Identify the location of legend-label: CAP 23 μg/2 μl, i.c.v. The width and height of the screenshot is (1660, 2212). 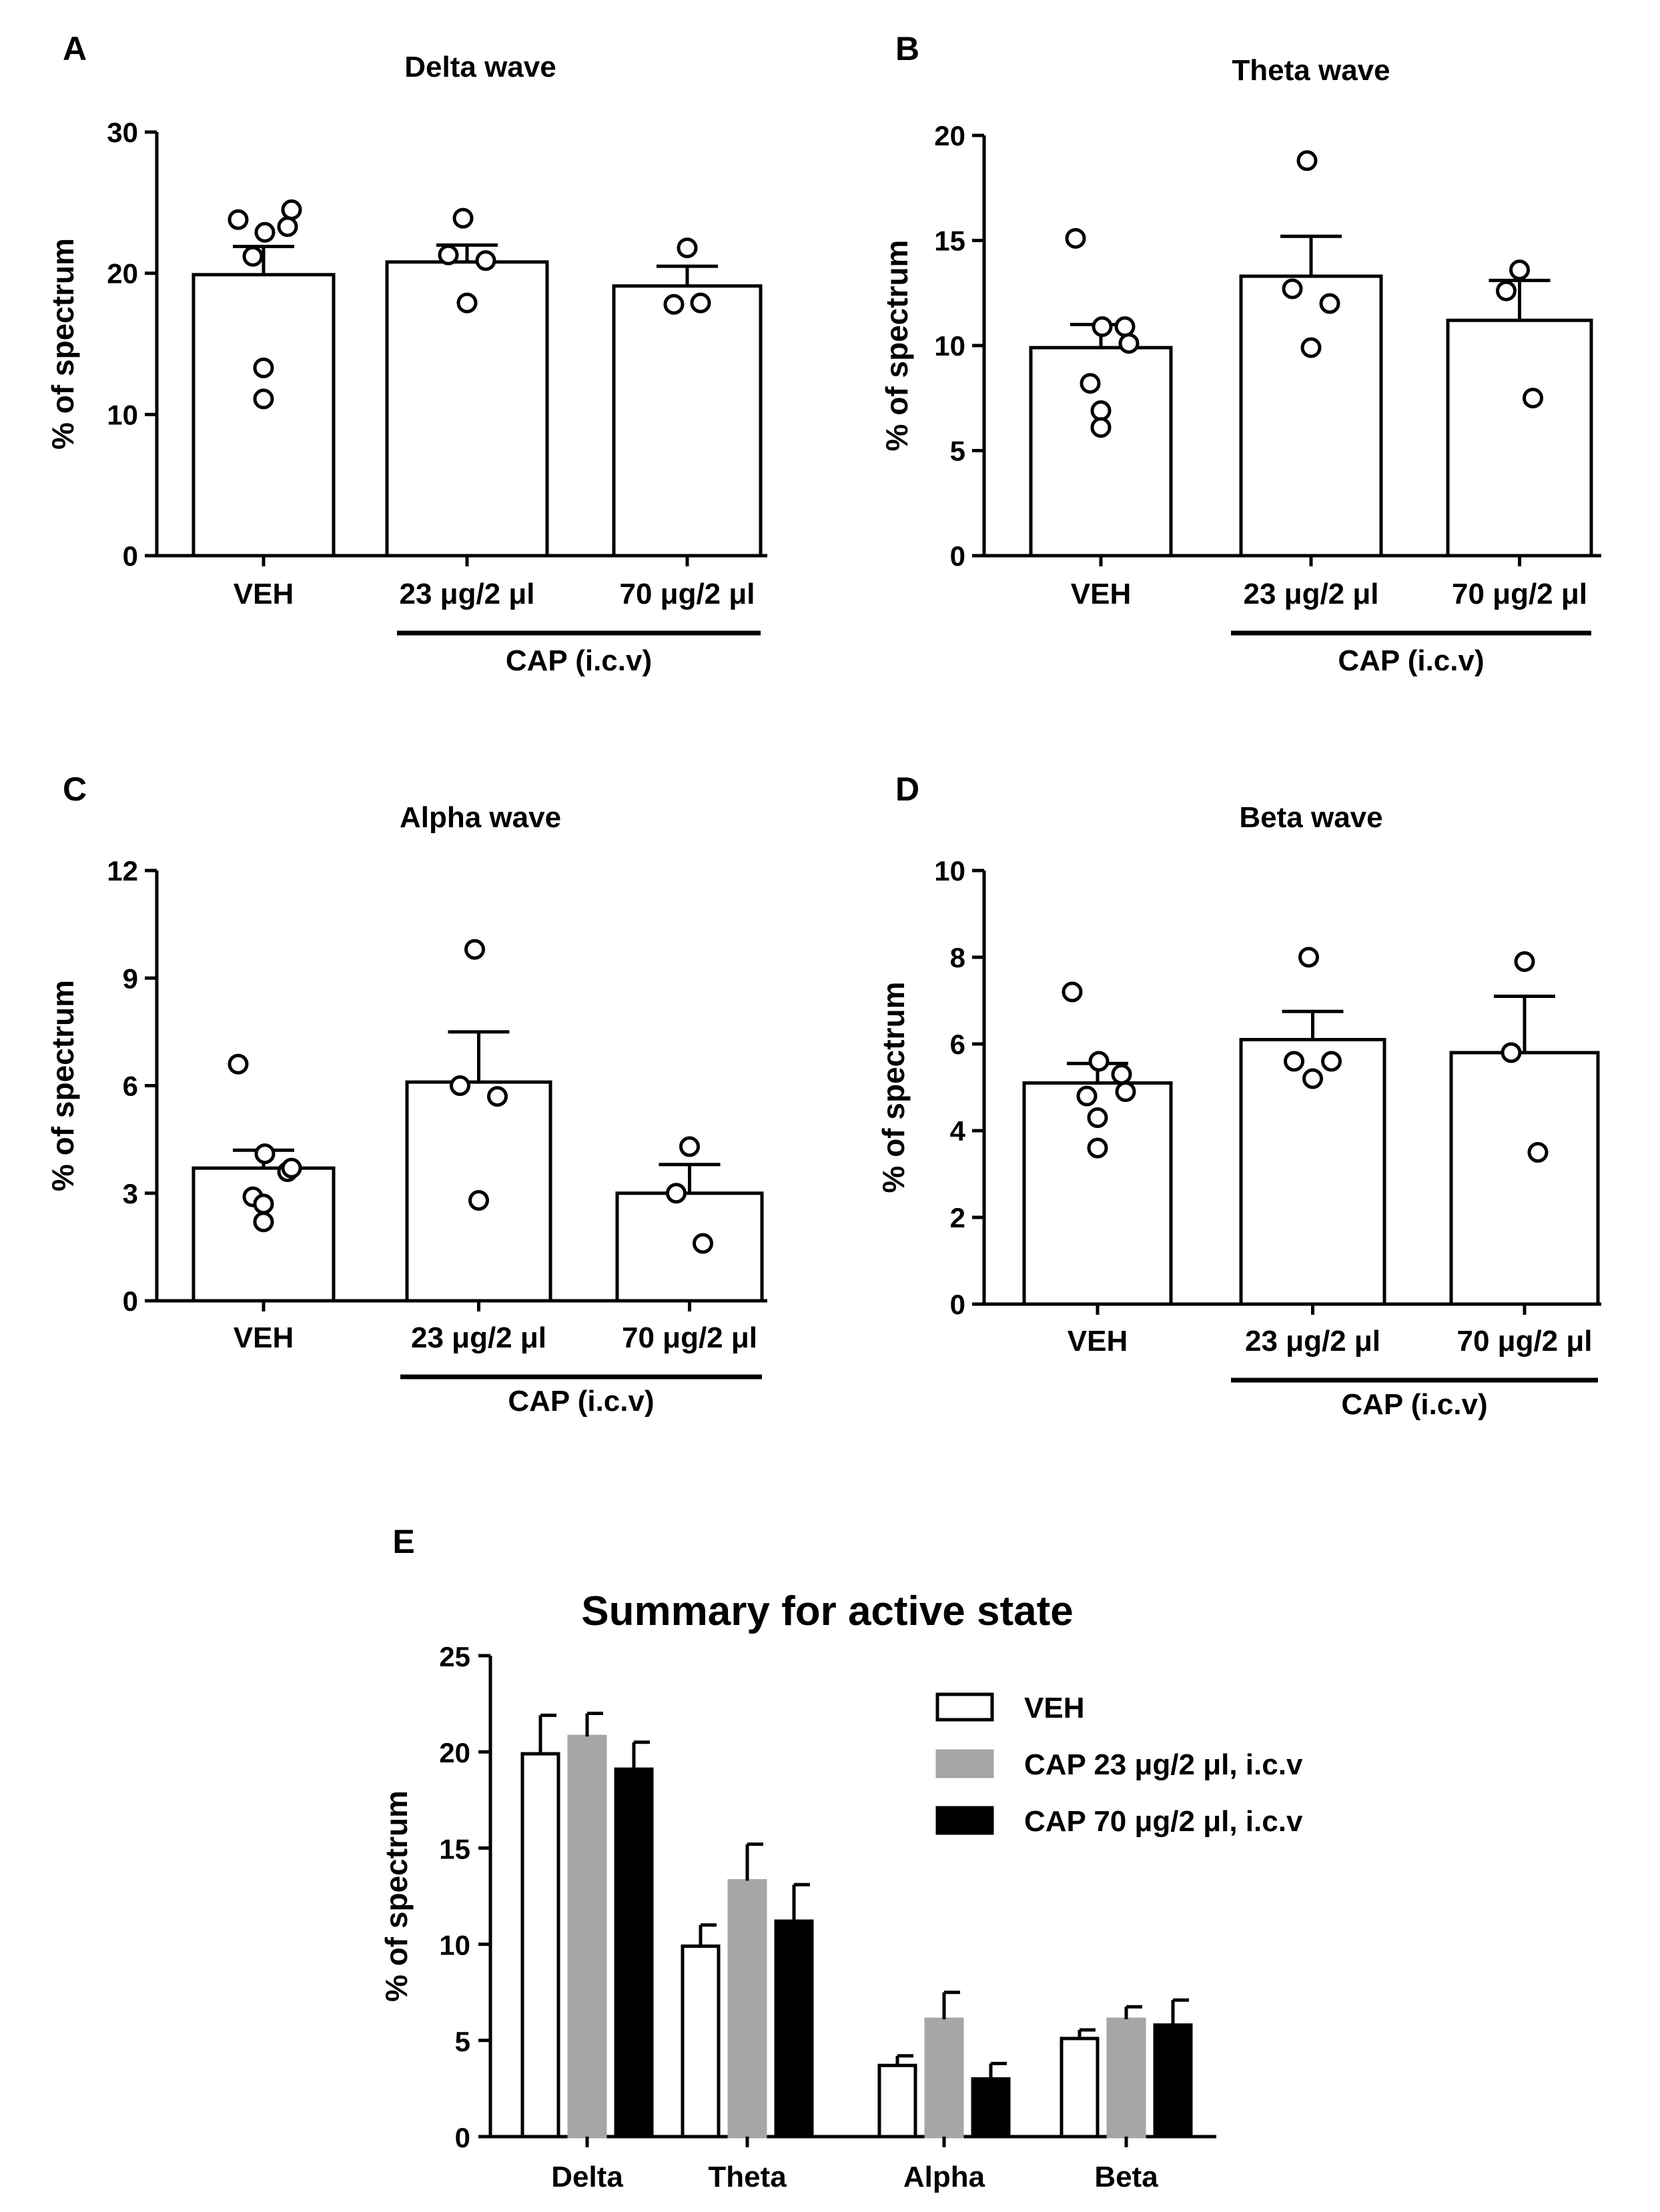
(1163, 1764).